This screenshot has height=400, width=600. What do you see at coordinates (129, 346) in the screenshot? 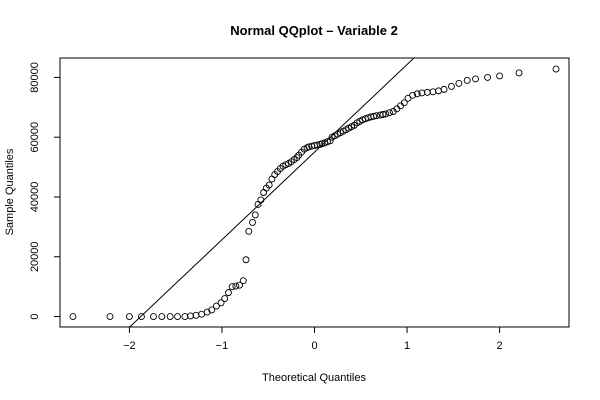
I see `x-tick-label: −2` at bounding box center [129, 346].